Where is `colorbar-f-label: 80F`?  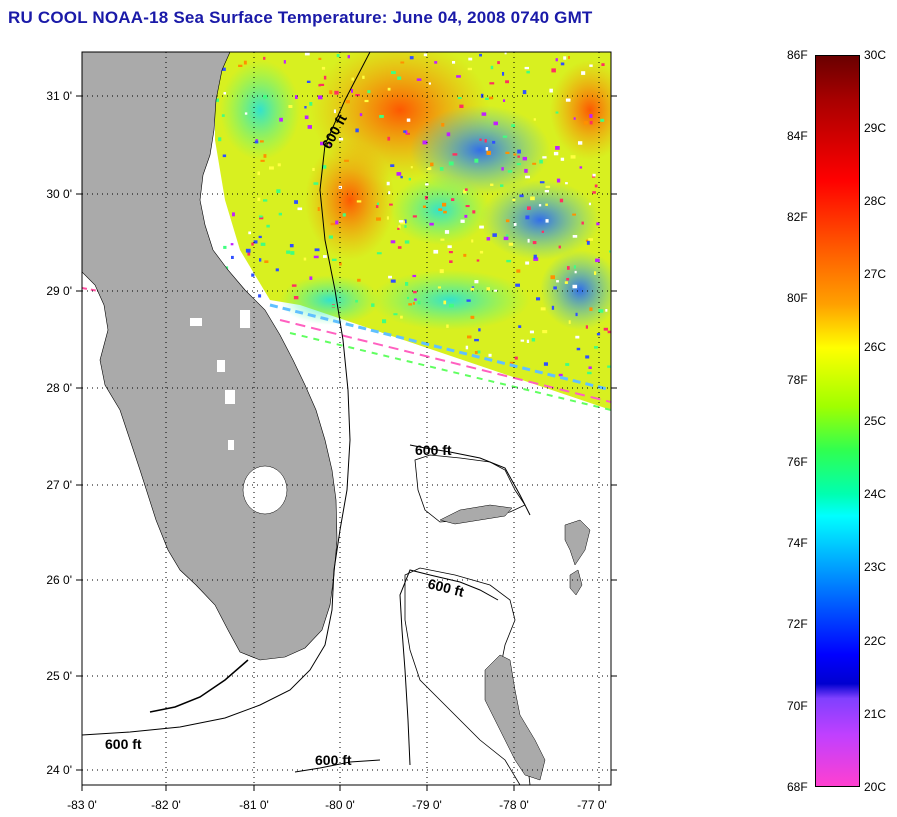 colorbar-f-label: 80F is located at coordinates (797, 298).